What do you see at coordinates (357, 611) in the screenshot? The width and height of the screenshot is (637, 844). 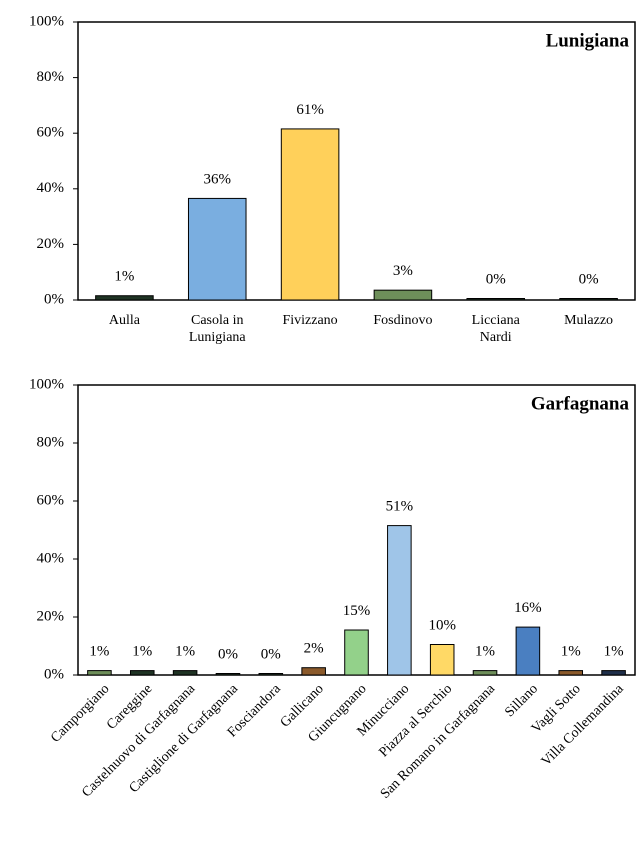 I see `data-label: 15%` at bounding box center [357, 611].